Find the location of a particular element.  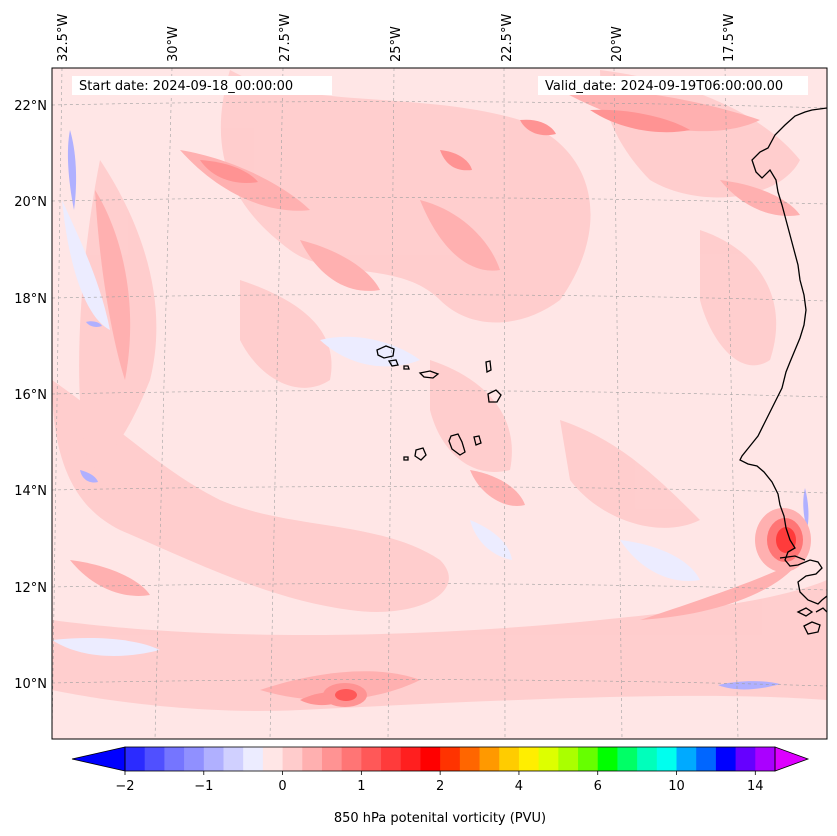

lat-label-12n: 12°N is located at coordinates (30, 588).